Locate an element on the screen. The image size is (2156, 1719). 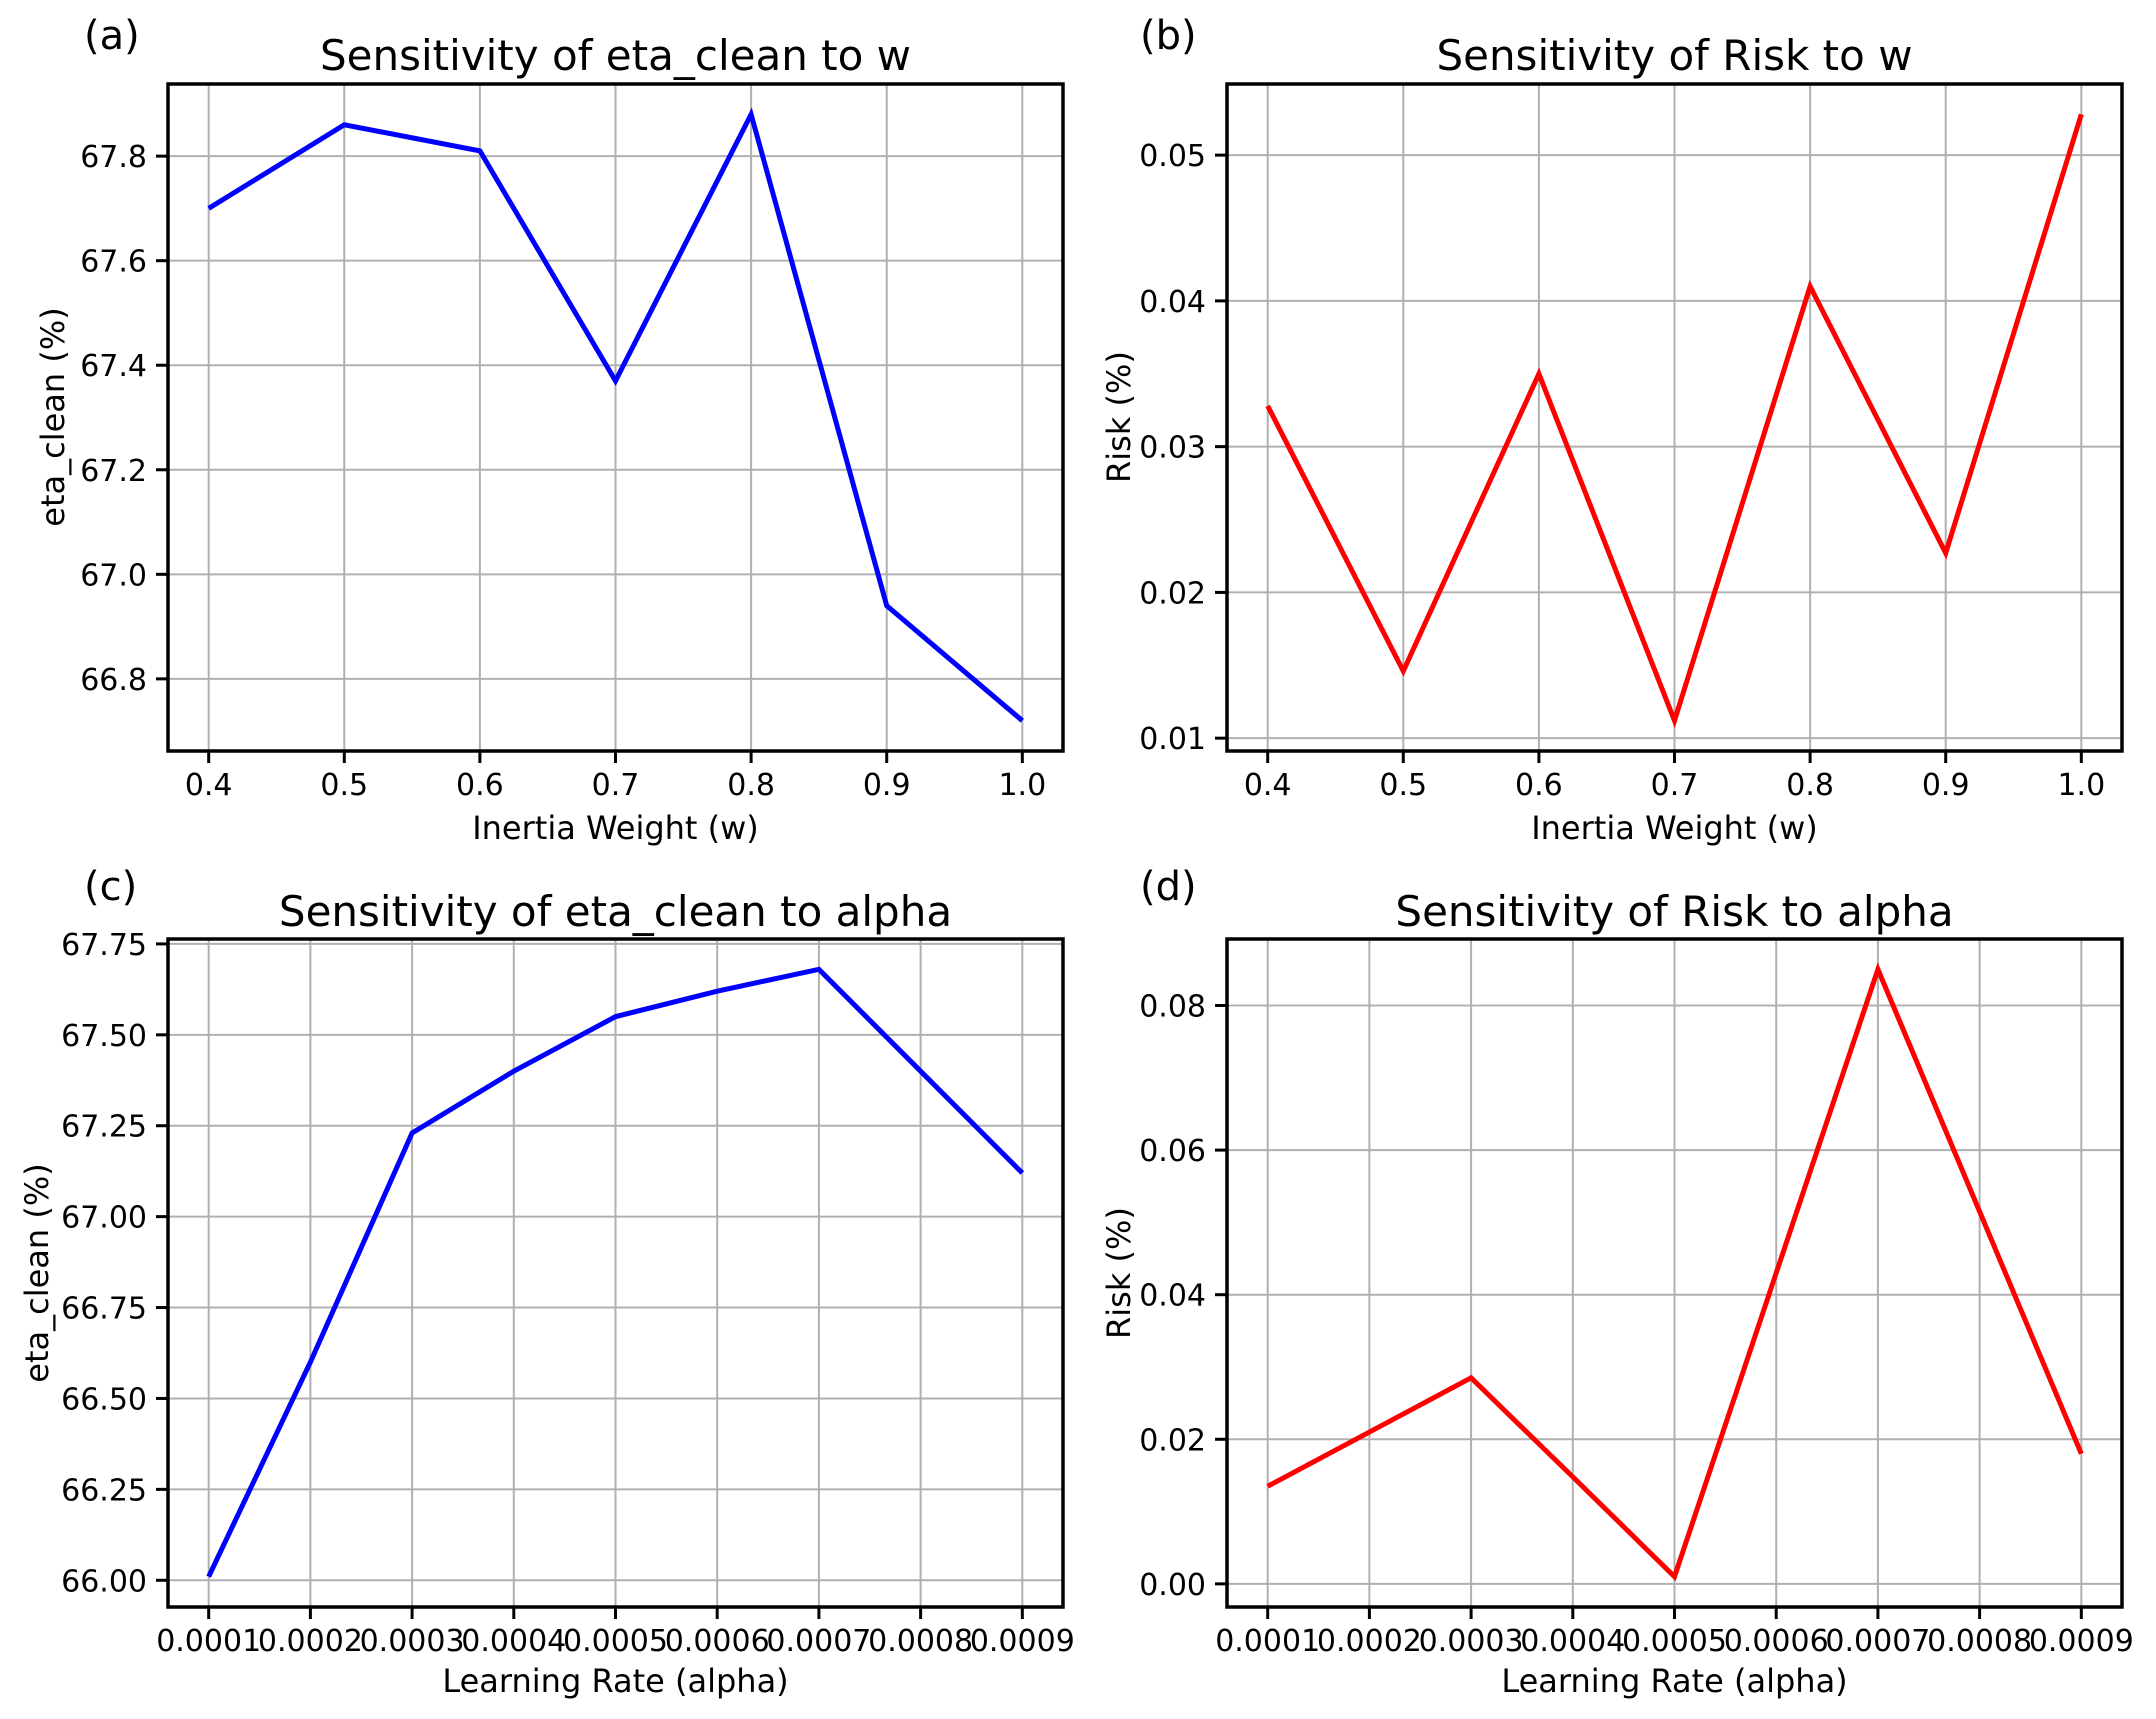
y-tick-label: 67.8 is located at coordinates (113, 157).